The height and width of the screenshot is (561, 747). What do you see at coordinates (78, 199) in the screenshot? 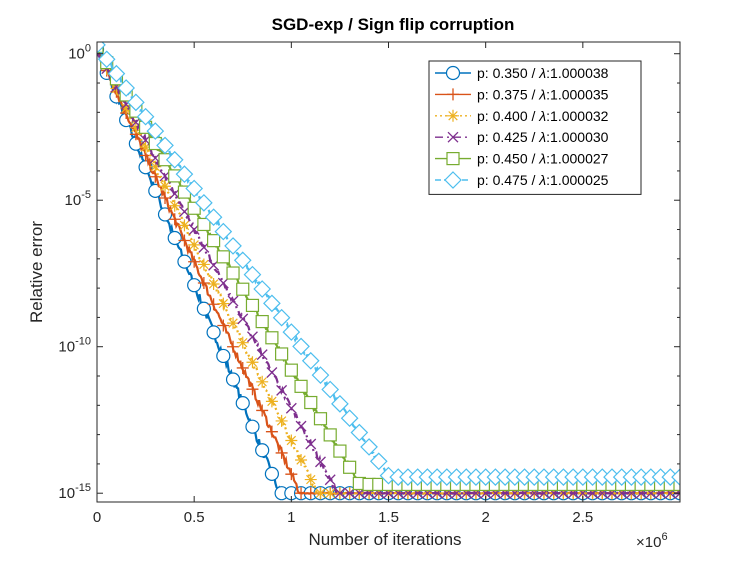
I see `y-tick-label: 10⁻⁵` at bounding box center [78, 199].